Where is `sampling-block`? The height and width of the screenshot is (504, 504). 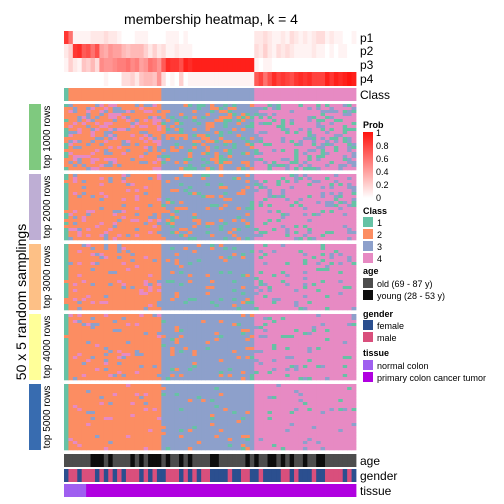 sampling-block is located at coordinates (210, 347).